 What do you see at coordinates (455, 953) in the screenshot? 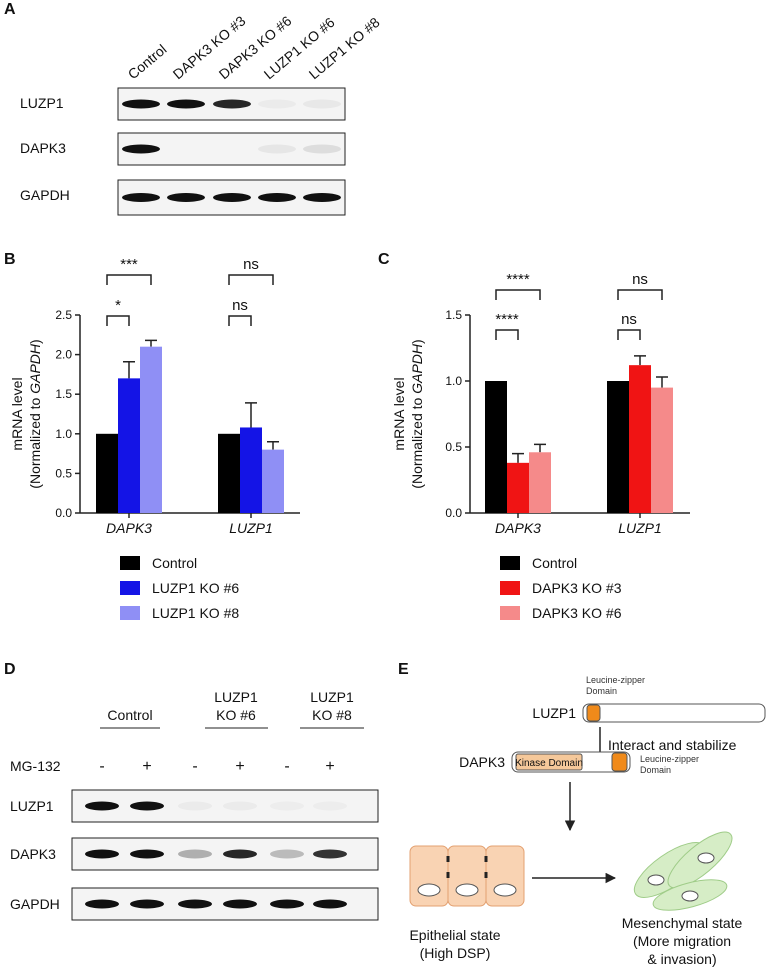
I see `state-label: (High DSP)` at bounding box center [455, 953].